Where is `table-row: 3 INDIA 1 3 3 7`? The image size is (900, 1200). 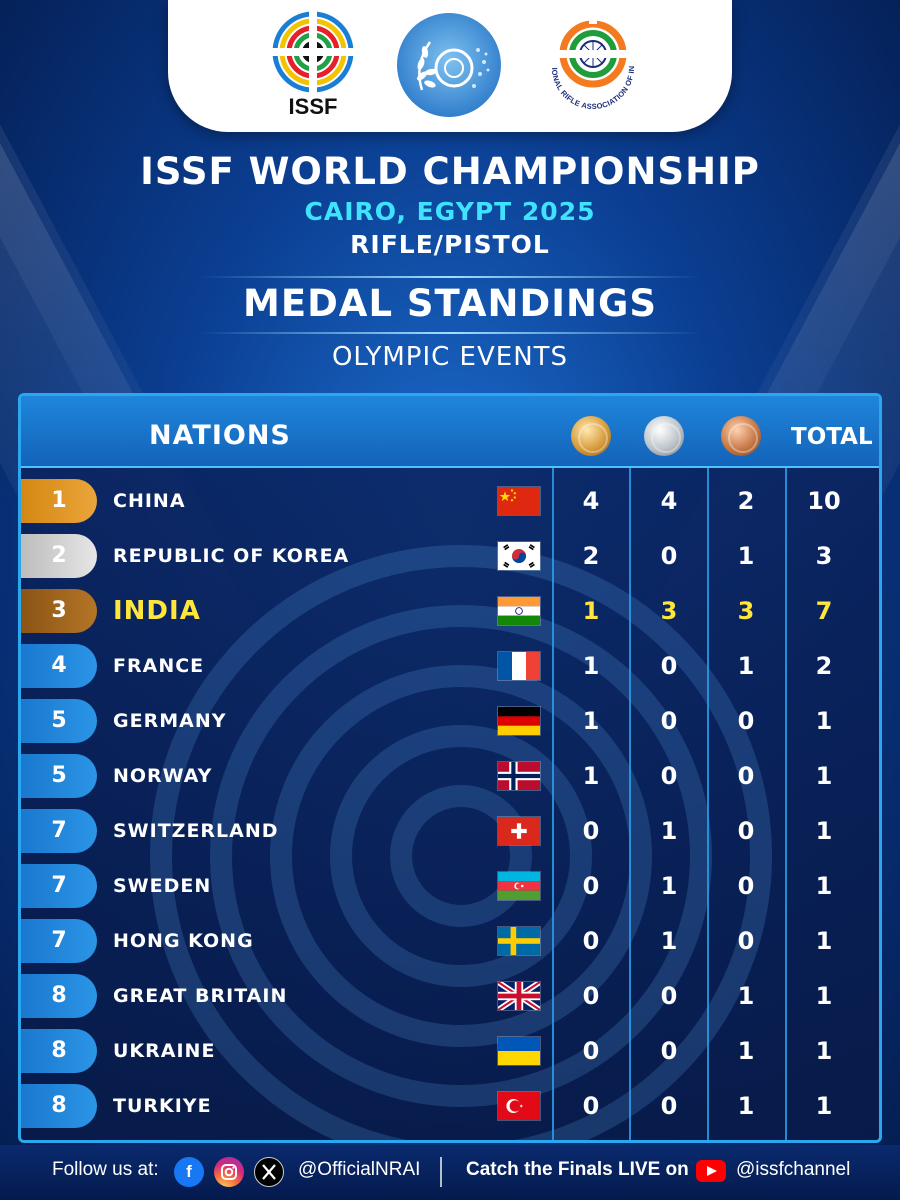
table-row: 3 INDIA 1 3 3 7 is located at coordinates (450, 611).